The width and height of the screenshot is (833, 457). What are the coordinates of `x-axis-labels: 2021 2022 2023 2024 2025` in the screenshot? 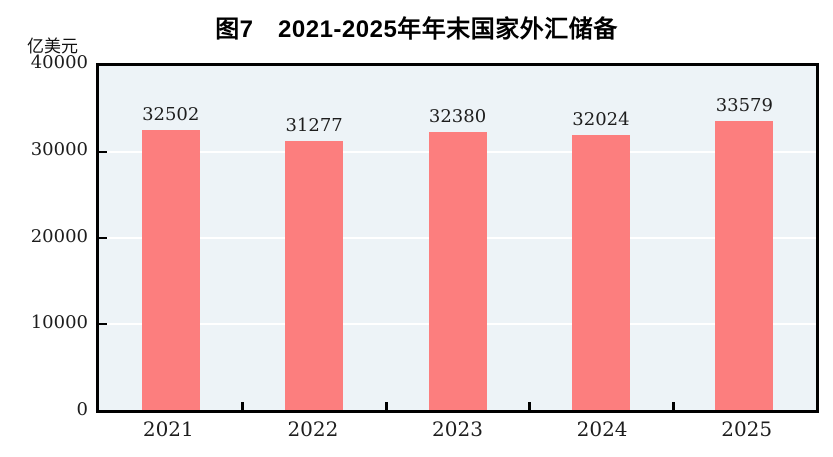 It's located at (457, 429).